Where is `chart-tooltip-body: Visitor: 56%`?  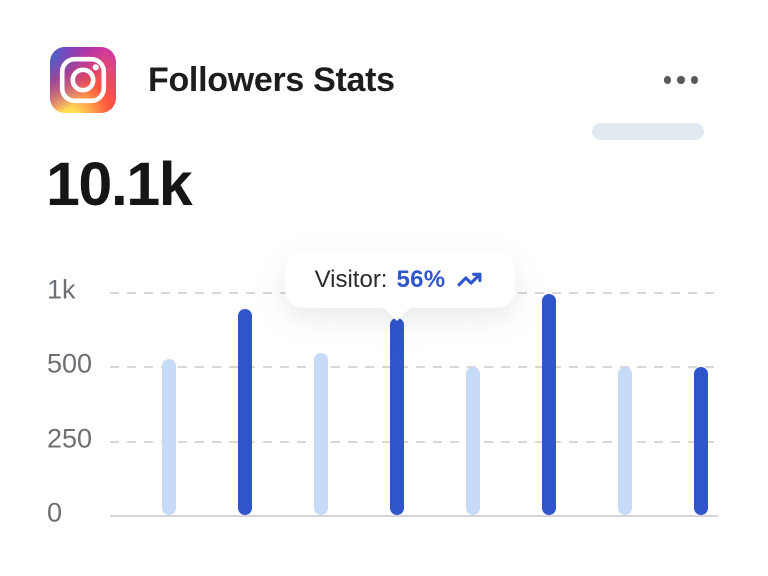 chart-tooltip-body: Visitor: 56% is located at coordinates (400, 286).